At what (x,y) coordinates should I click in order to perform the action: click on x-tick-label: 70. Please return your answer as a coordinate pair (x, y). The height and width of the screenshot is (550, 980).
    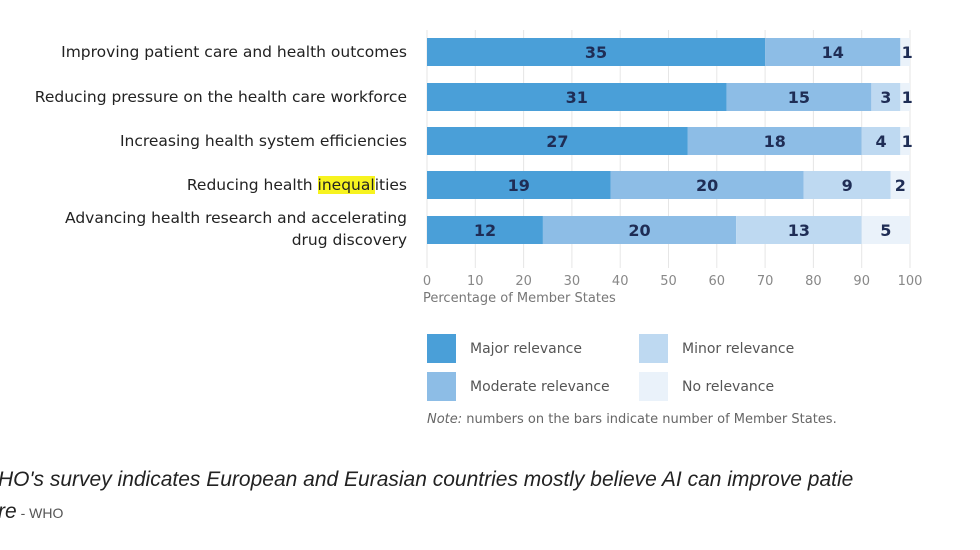
    Looking at the image, I should click on (765, 281).